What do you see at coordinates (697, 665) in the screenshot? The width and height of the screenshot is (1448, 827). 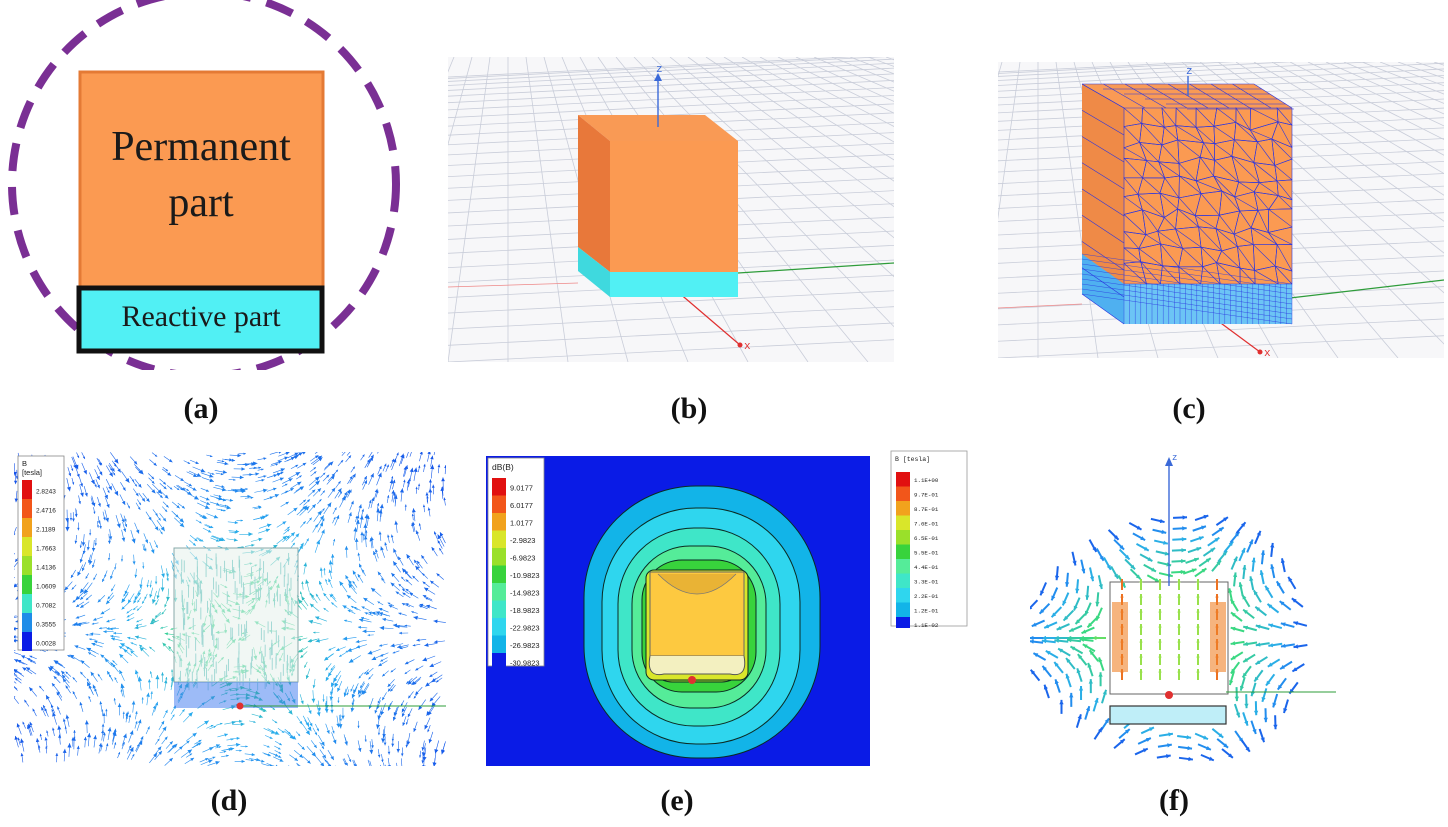 I see `gap-lobes` at bounding box center [697, 665].